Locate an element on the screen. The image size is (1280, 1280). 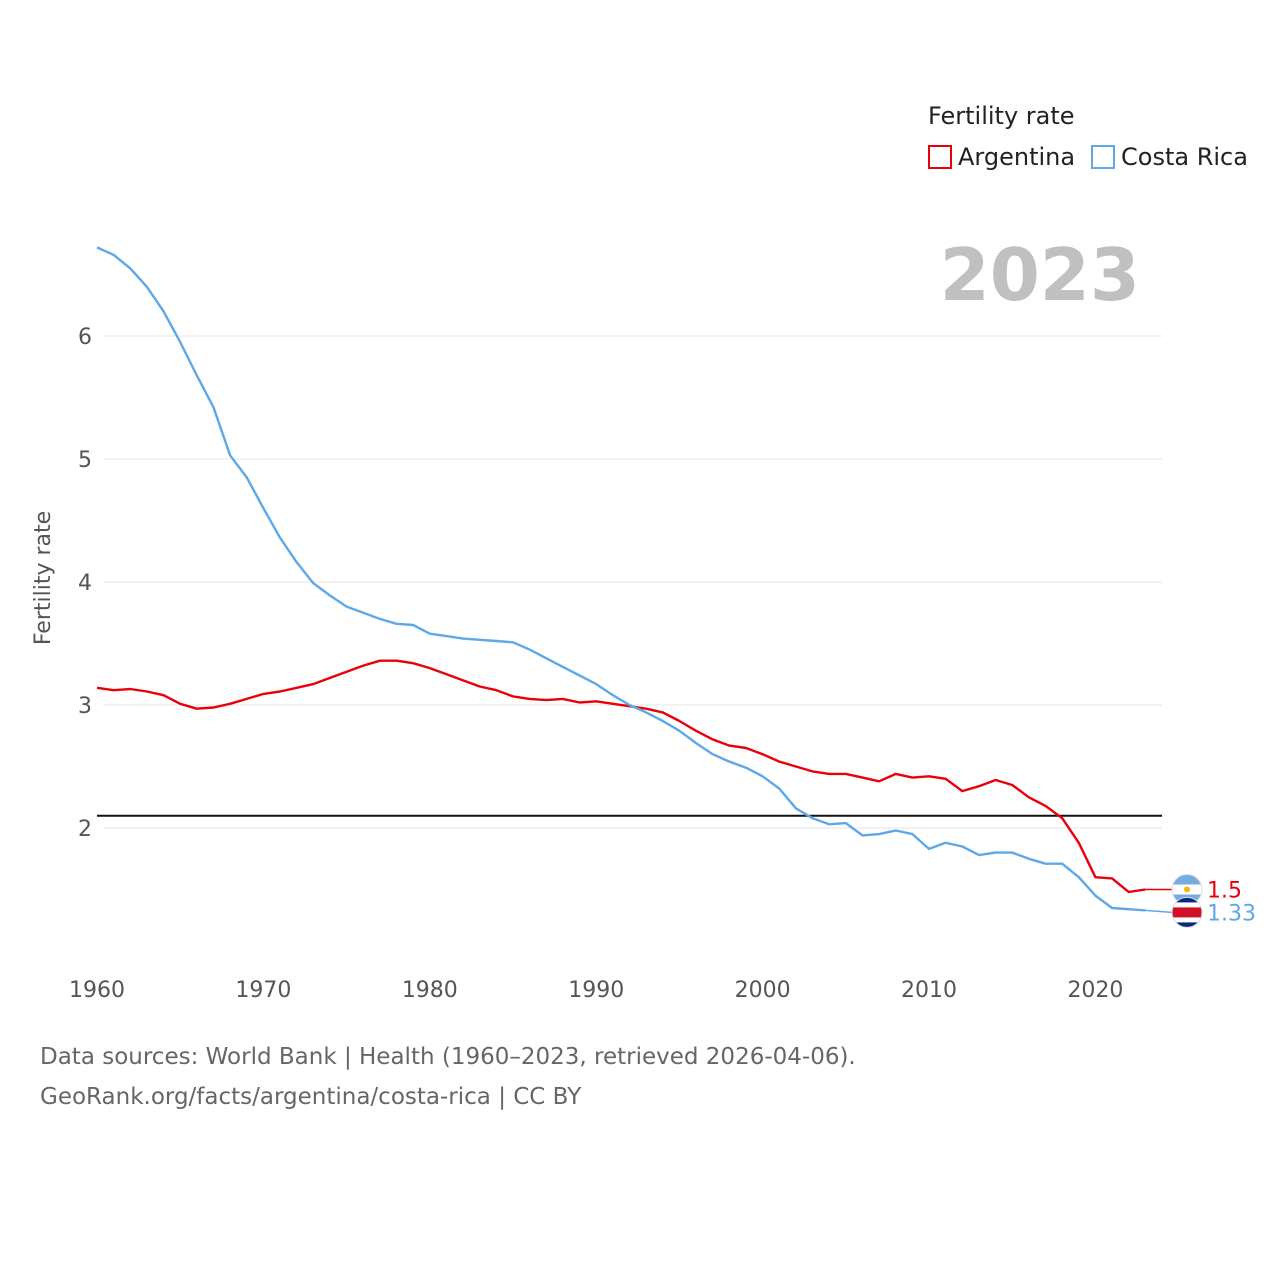
x-axis-ticks: 1960 1970 1980 1990 2000 2010 2020 is located at coordinates (596, 990).